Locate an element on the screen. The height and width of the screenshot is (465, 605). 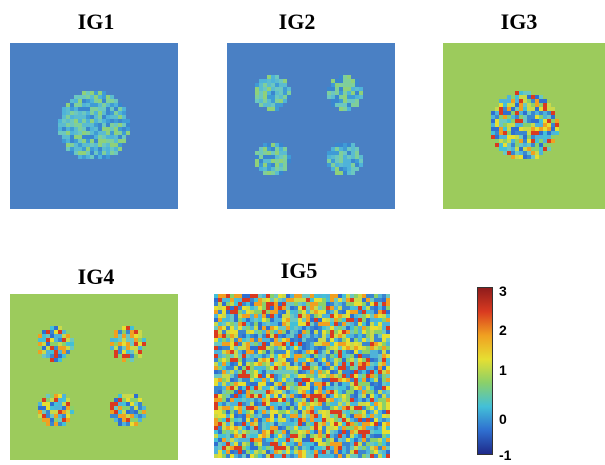
panel-ig1 is located at coordinates (94, 126).